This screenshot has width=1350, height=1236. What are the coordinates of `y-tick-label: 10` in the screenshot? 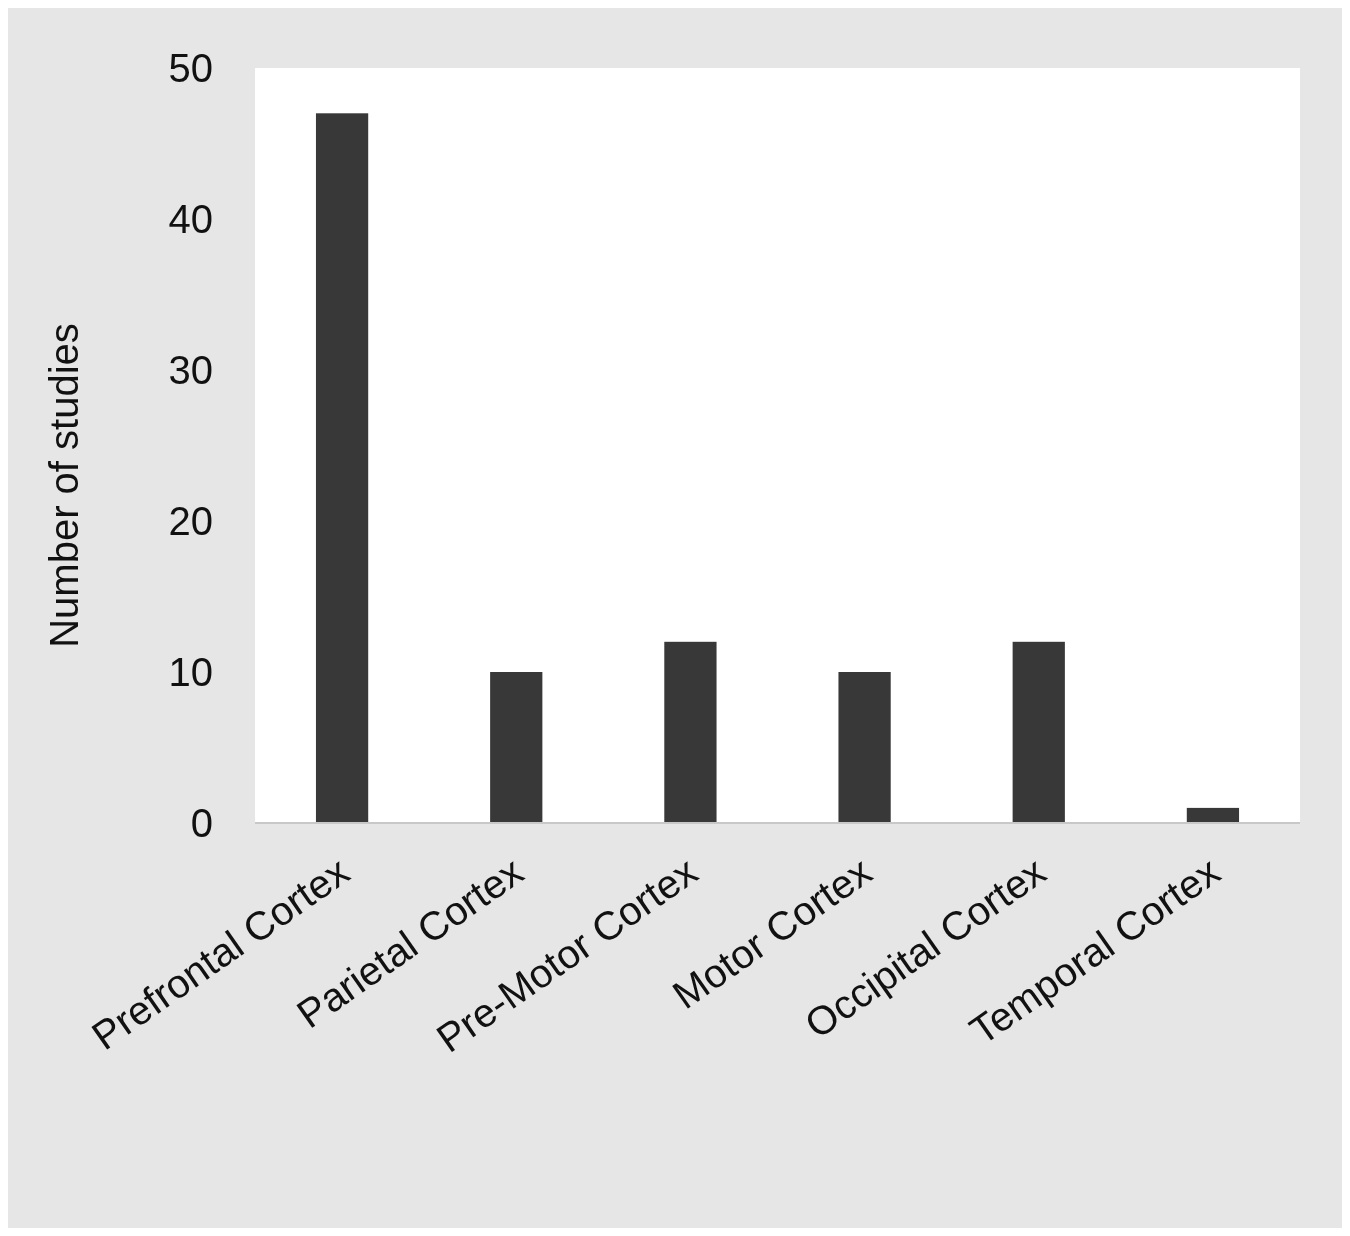 It's located at (190, 672).